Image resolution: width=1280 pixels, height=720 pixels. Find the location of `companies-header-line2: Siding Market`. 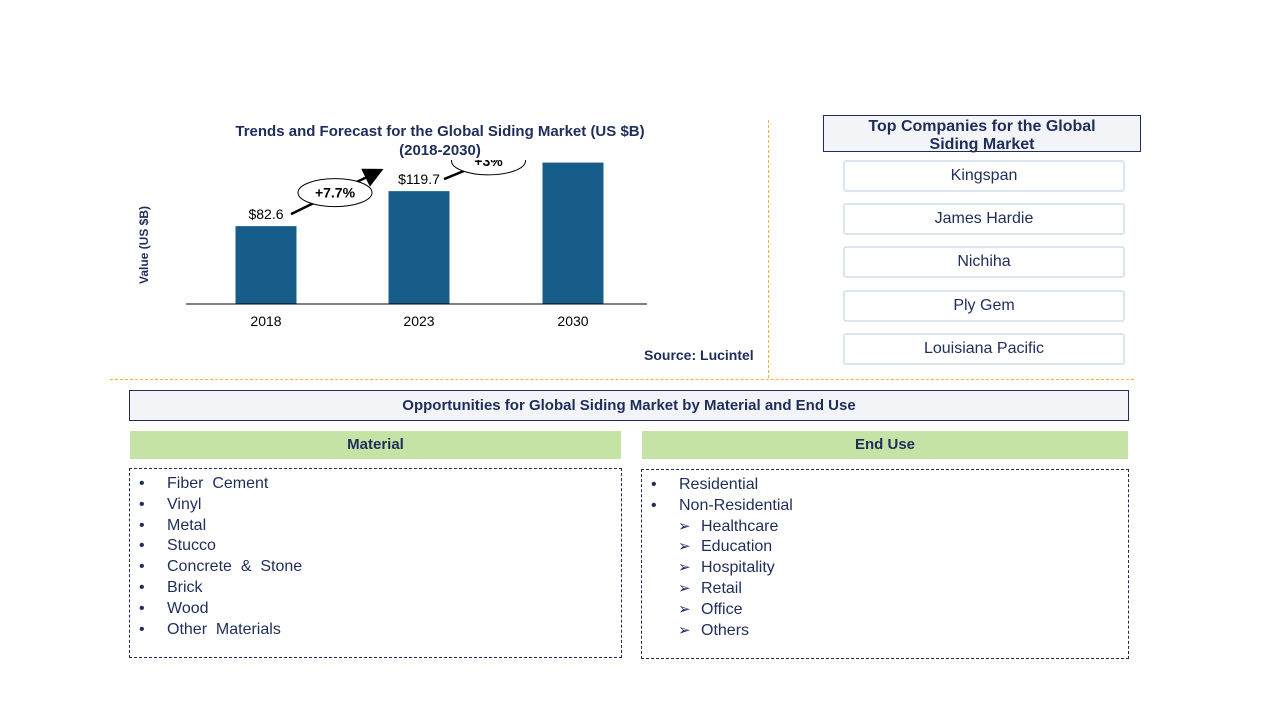

companies-header-line2: Siding Market is located at coordinates (982, 144).